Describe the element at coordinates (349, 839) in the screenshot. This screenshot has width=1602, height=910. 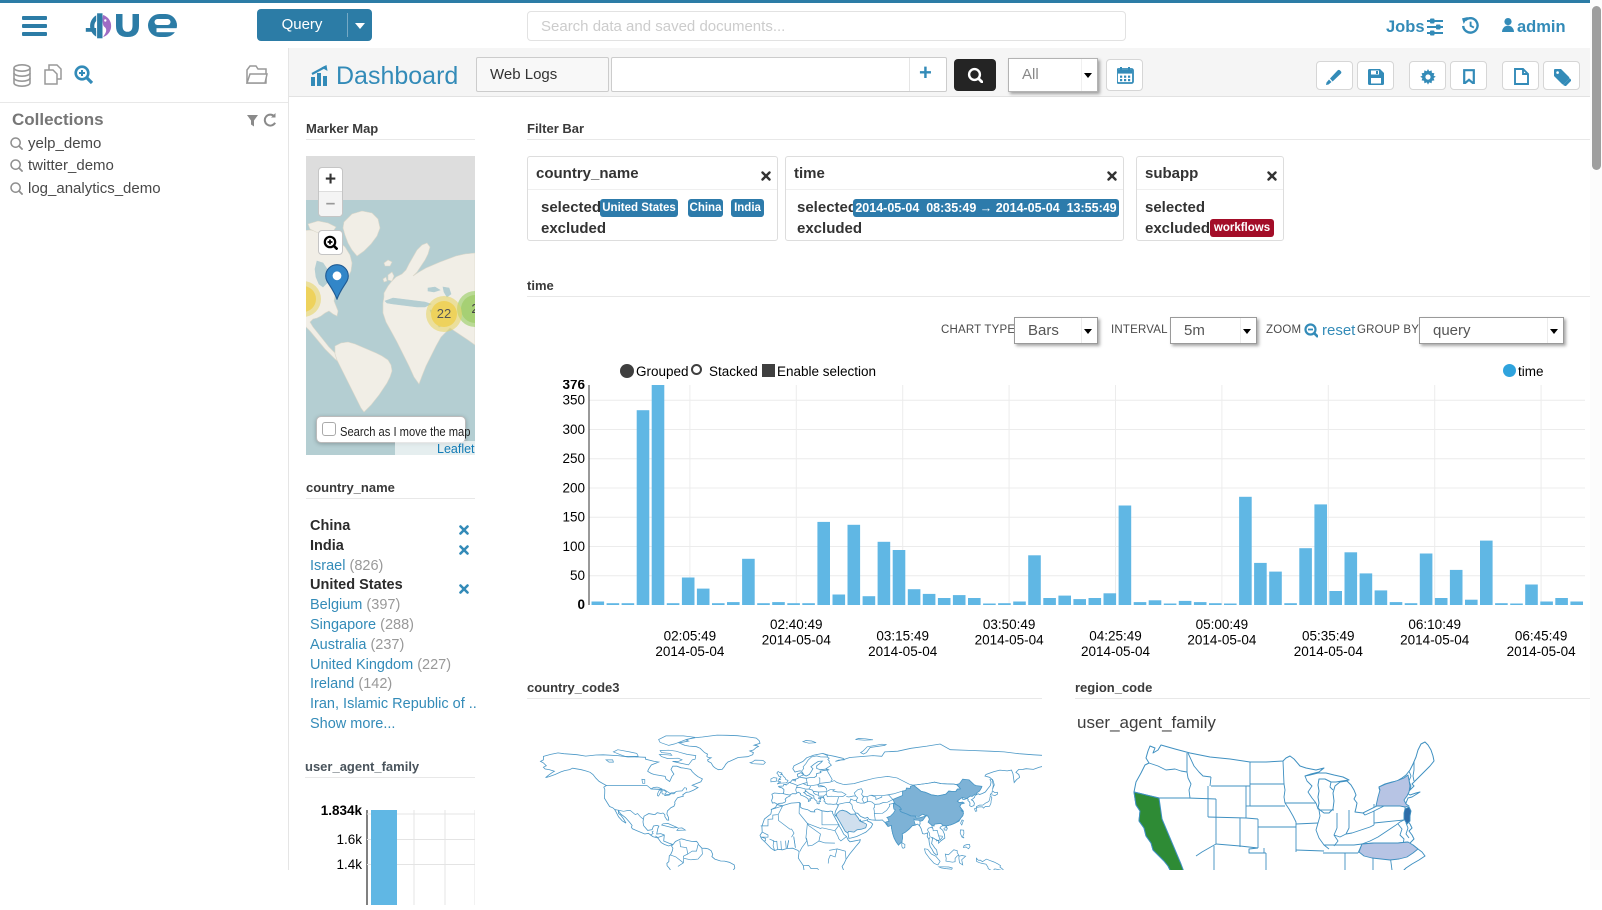
I see `svg-text: 1.6k` at that location.